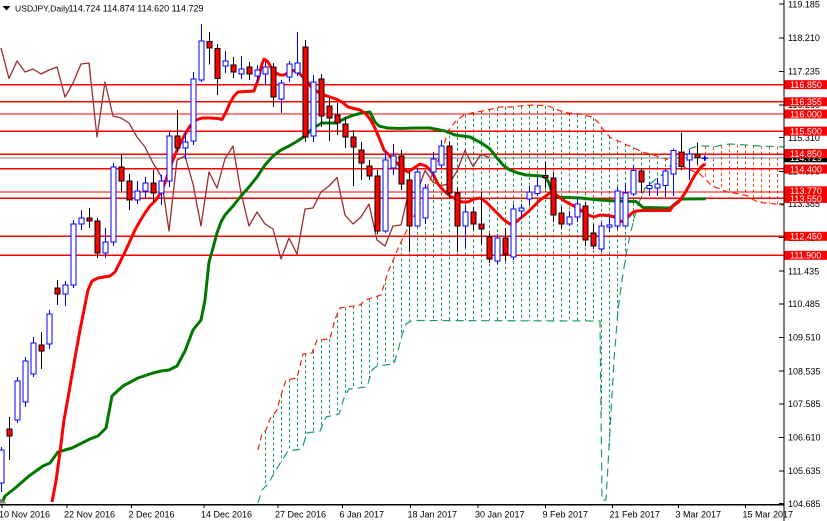 The image size is (827, 521). I want to click on svg-text: 104.685, so click(804, 504).